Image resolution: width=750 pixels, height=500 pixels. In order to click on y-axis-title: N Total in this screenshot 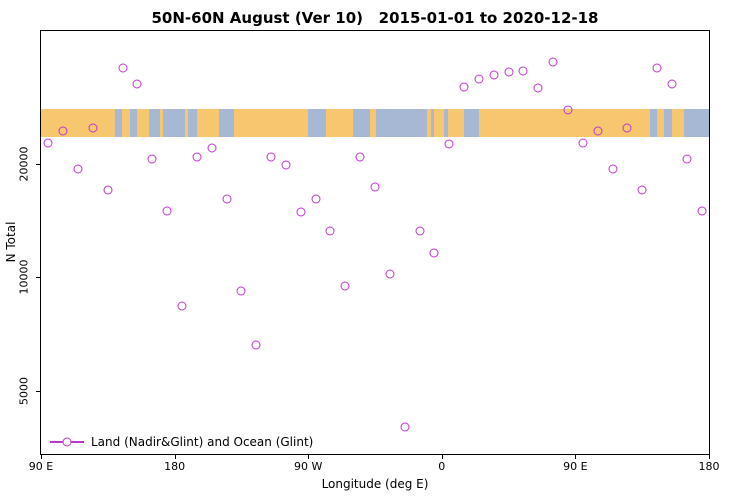, I will do `click(11, 242)`.